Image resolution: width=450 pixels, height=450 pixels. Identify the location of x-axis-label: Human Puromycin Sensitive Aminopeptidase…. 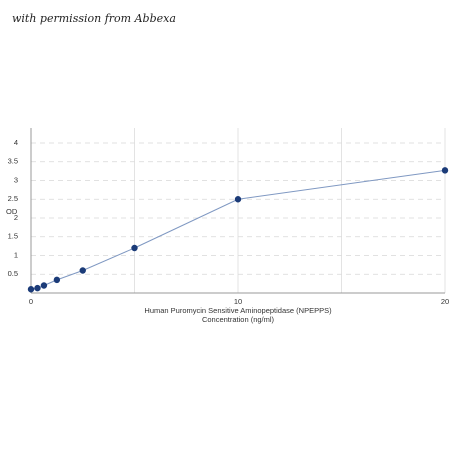
(238, 310).